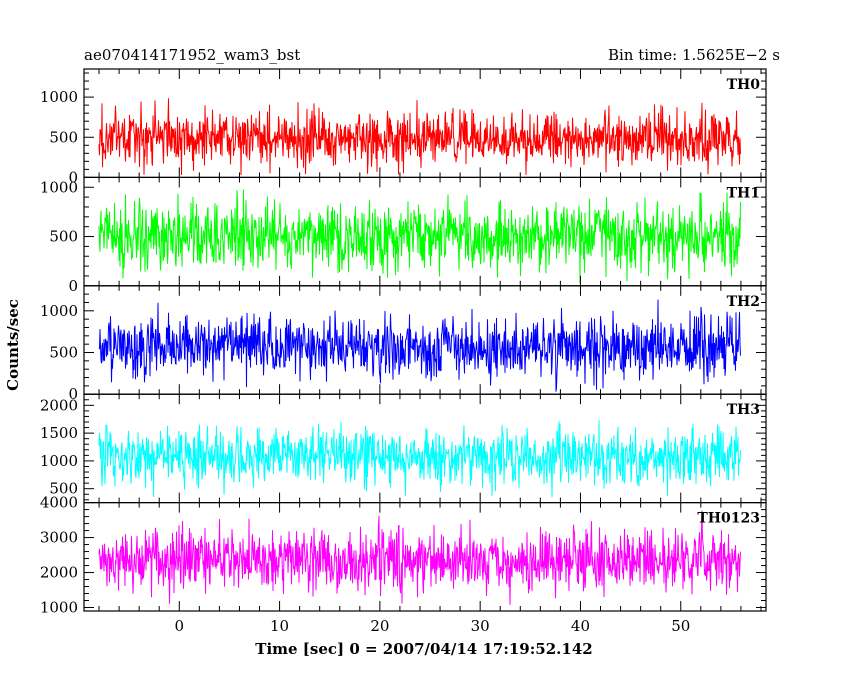 Image resolution: width=850 pixels, height=680 pixels. Describe the element at coordinates (743, 410) in the screenshot. I see `panel-label-th3: TH3` at that location.